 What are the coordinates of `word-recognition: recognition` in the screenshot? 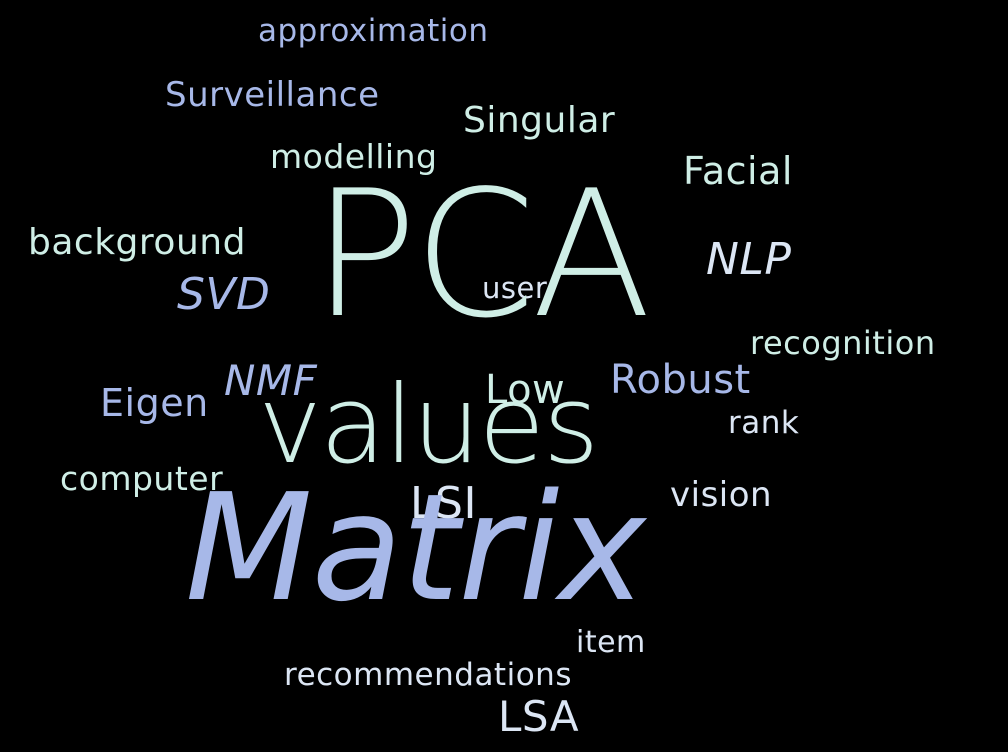 It's located at (843, 343).